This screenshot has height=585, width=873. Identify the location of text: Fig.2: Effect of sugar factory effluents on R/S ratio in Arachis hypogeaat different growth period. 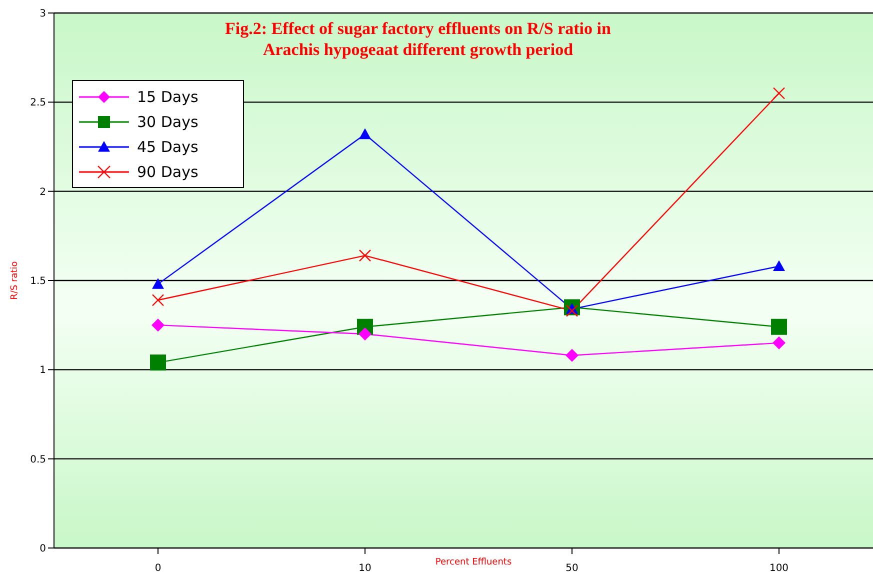
(418, 39).